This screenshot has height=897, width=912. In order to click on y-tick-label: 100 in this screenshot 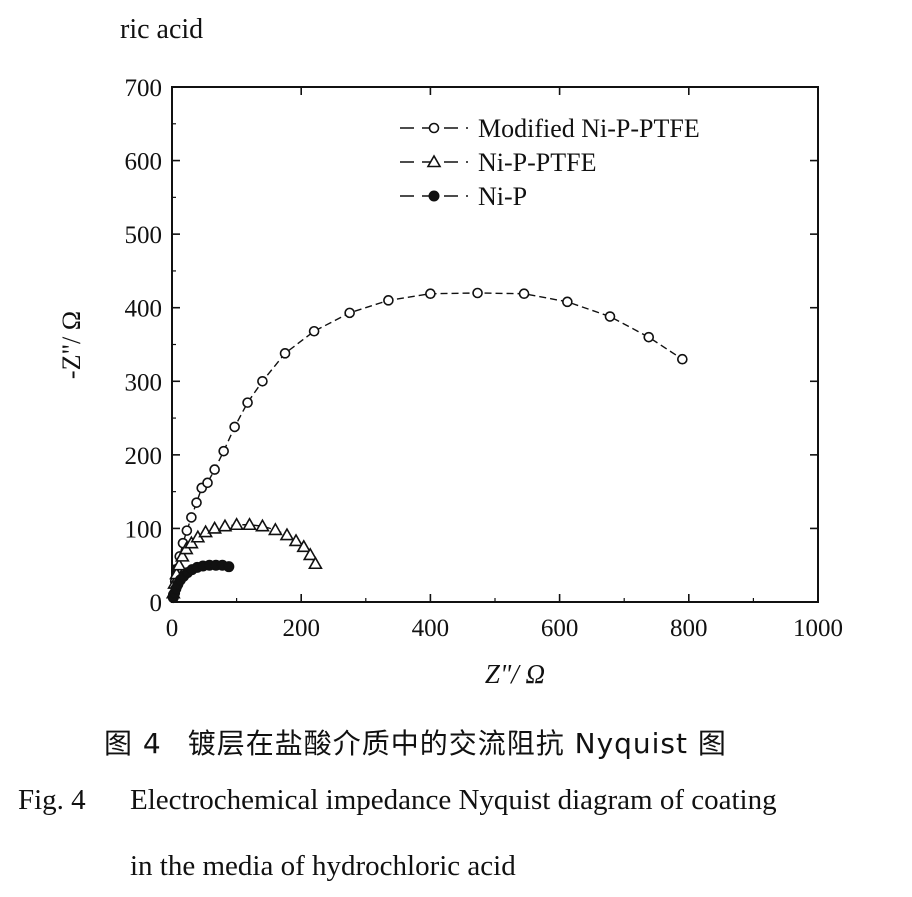, I will do `click(144, 529)`.